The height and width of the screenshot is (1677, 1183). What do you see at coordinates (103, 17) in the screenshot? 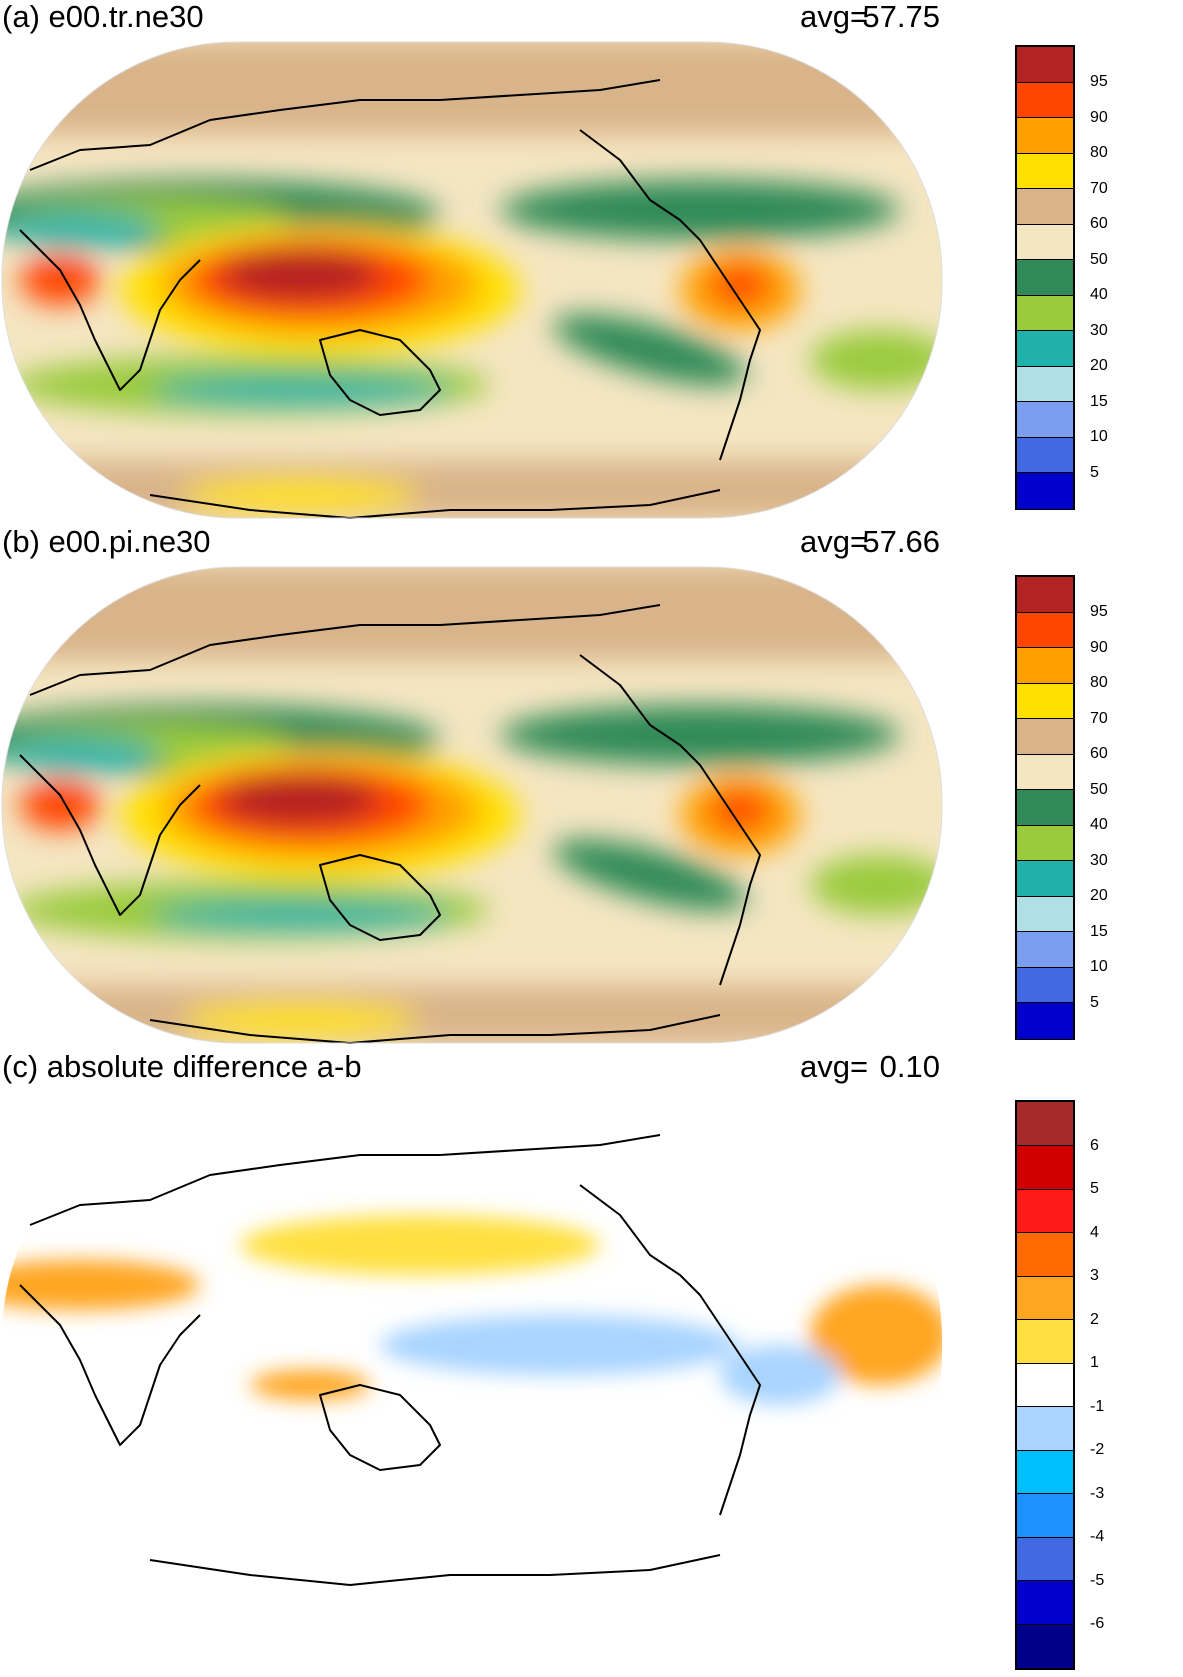
I see `panel-a-title: (a) e00.tr.ne30` at bounding box center [103, 17].